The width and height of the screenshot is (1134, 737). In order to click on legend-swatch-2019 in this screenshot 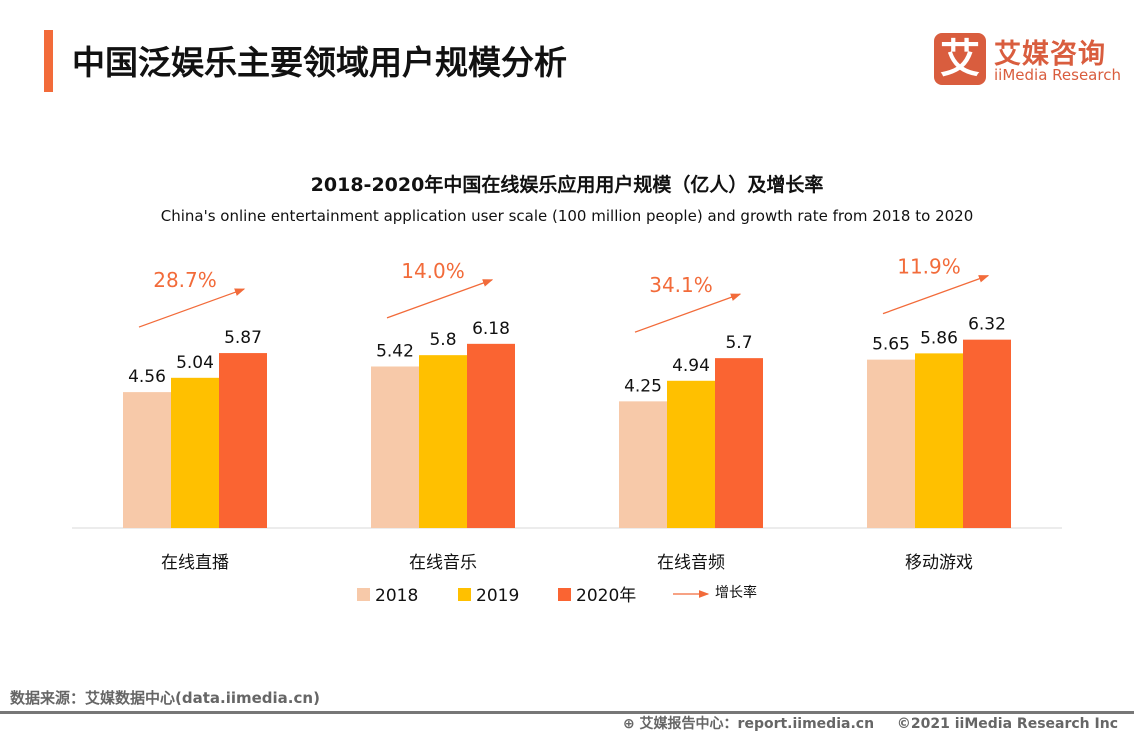, I will do `click(464, 594)`.